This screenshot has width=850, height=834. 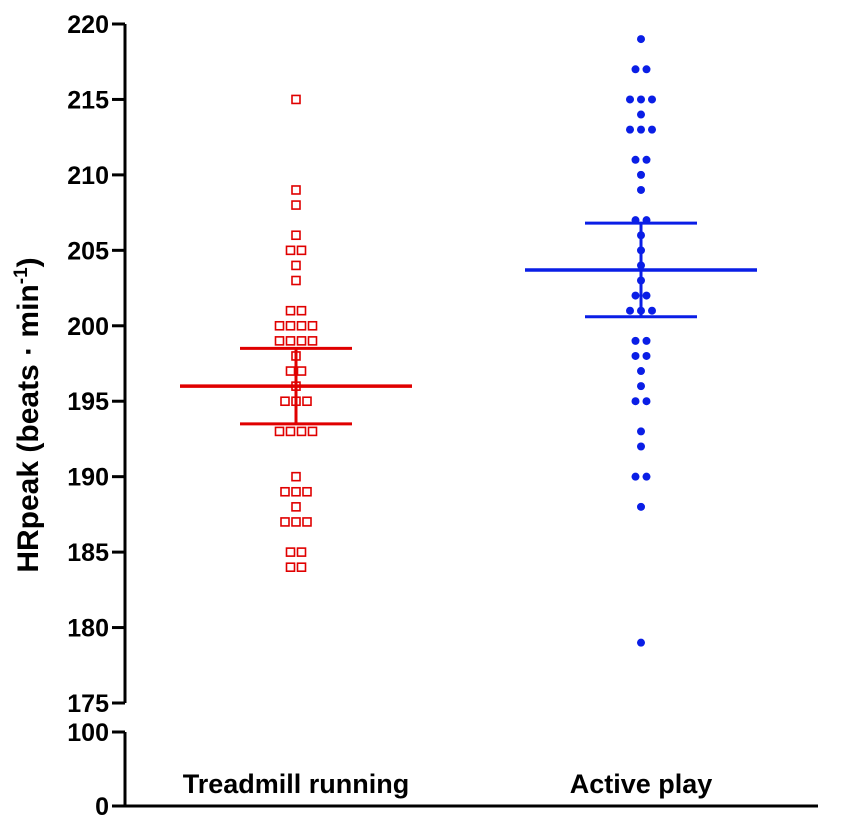 What do you see at coordinates (96, 770) in the screenshot?
I see `y-ticks-lower: 0 100` at bounding box center [96, 770].